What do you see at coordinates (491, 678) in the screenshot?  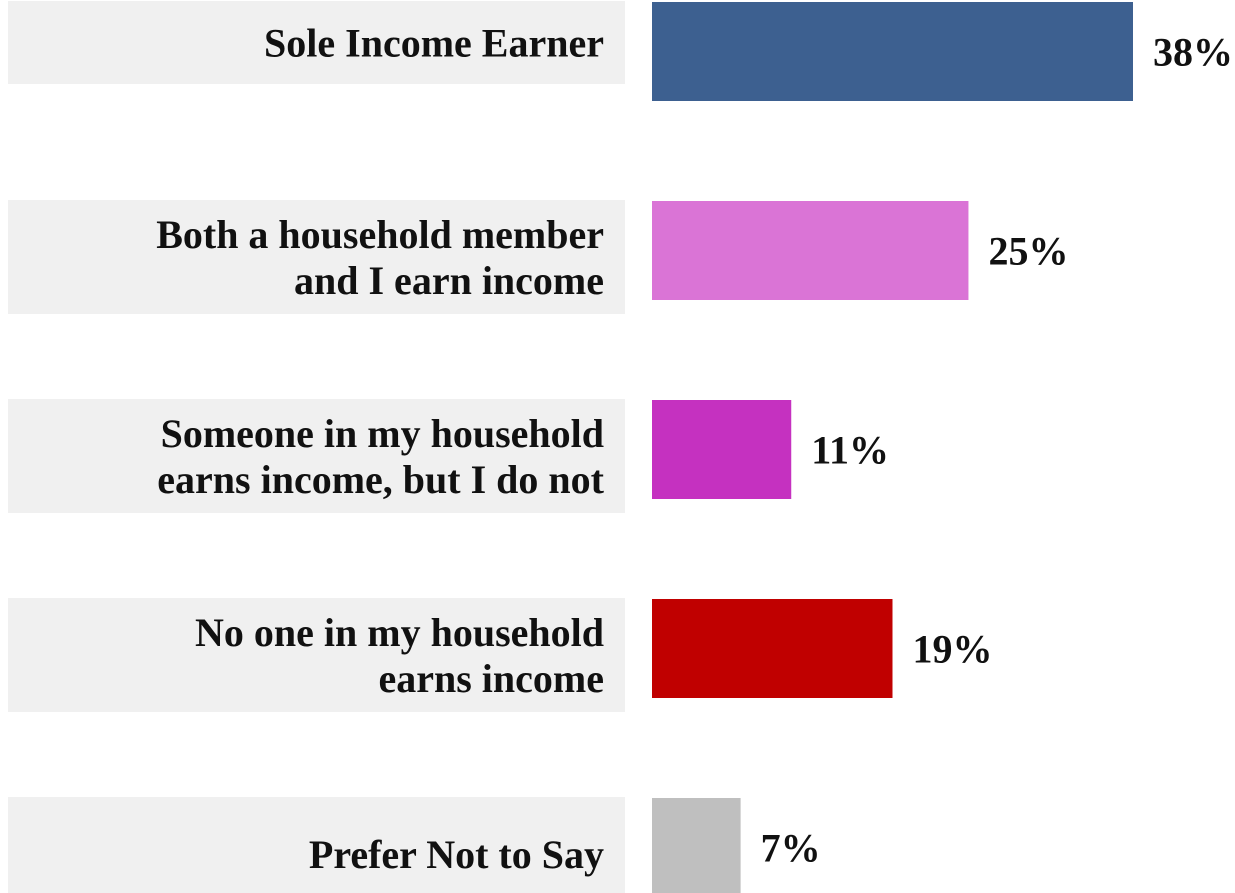 I see `category-label: earns income` at bounding box center [491, 678].